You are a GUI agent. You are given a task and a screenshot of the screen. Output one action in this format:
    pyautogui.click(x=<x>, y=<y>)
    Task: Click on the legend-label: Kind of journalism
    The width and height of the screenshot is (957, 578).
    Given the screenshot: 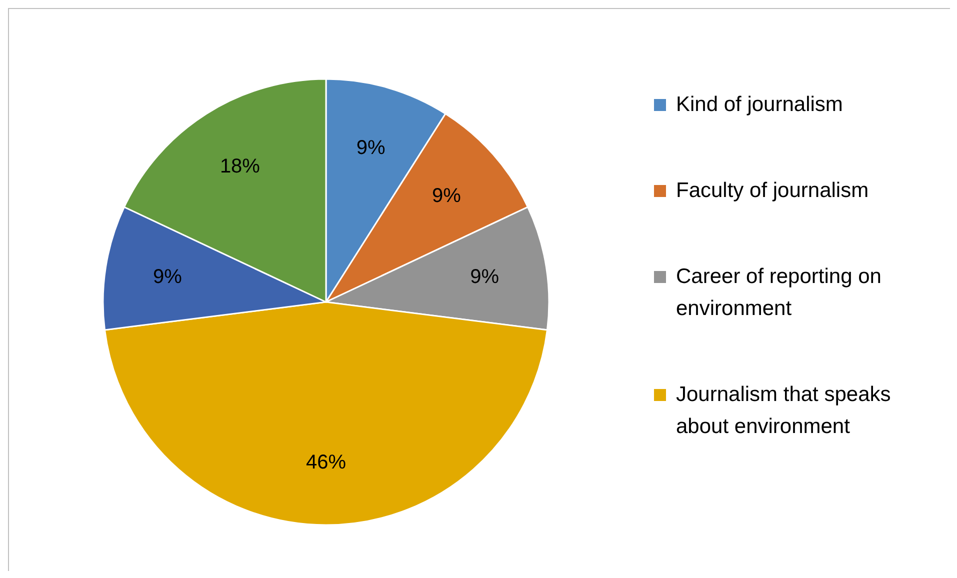 What is the action you would take?
    pyautogui.click(x=759, y=105)
    